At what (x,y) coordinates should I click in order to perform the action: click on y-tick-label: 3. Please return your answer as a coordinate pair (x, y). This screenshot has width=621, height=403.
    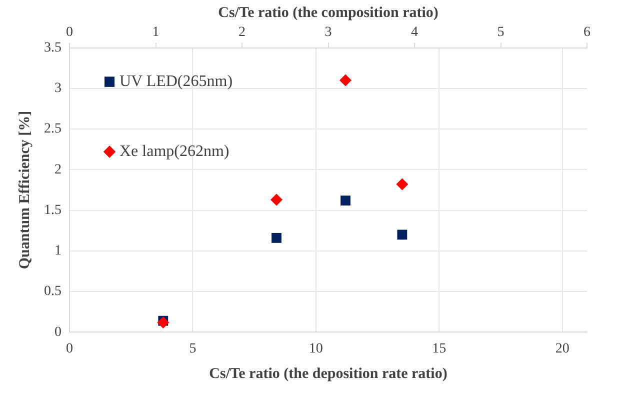
    Looking at the image, I should click on (58, 88).